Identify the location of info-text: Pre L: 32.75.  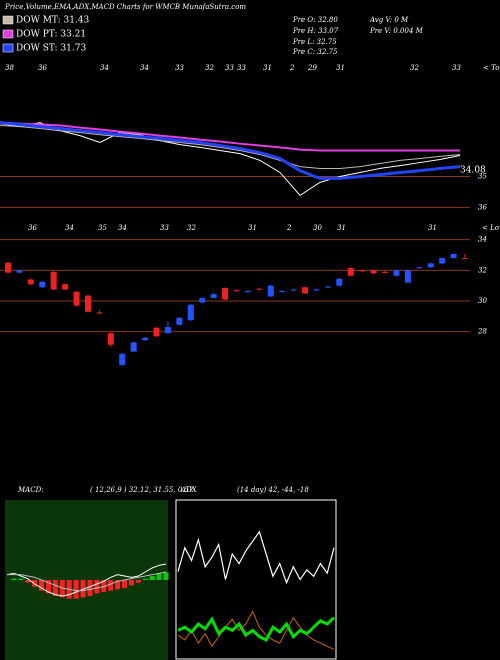
(314, 42).